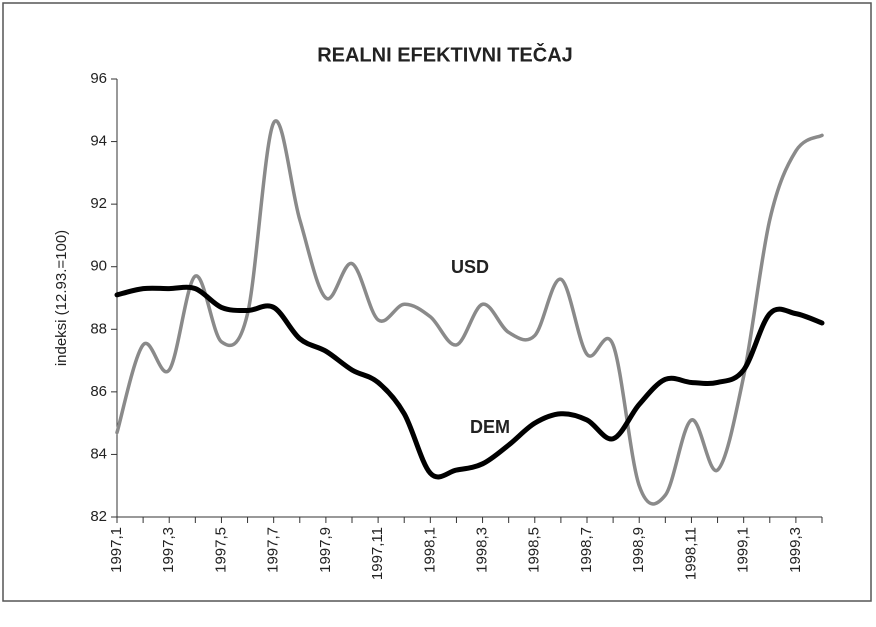 This screenshot has width=876, height=627. Describe the element at coordinates (98, 266) in the screenshot. I see `y-tick-label: 90` at that location.